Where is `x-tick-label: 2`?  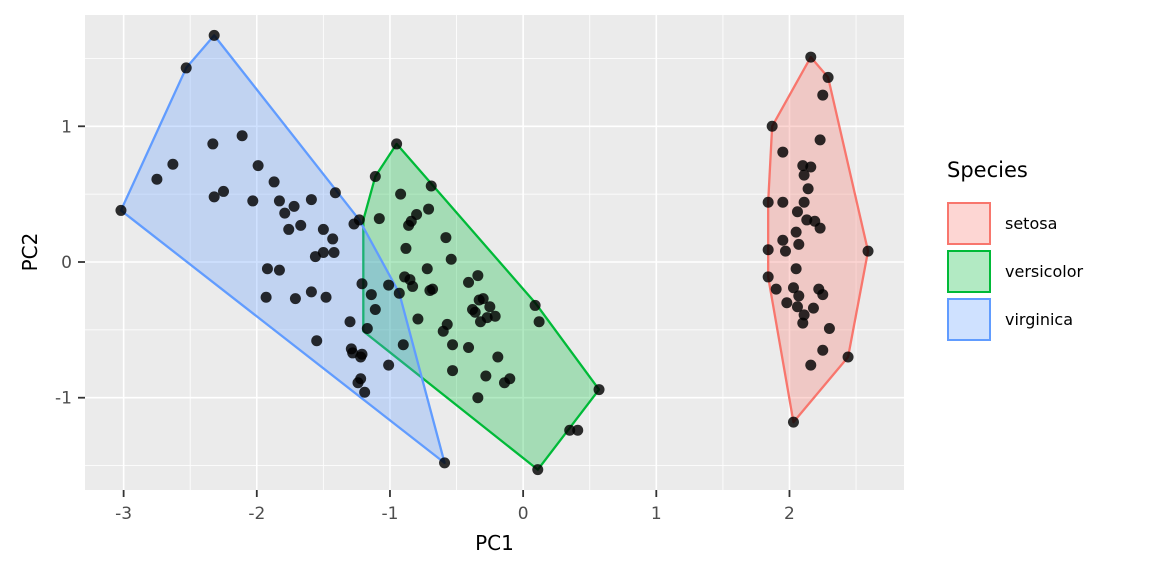
x-tick-label: 2 is located at coordinates (789, 514).